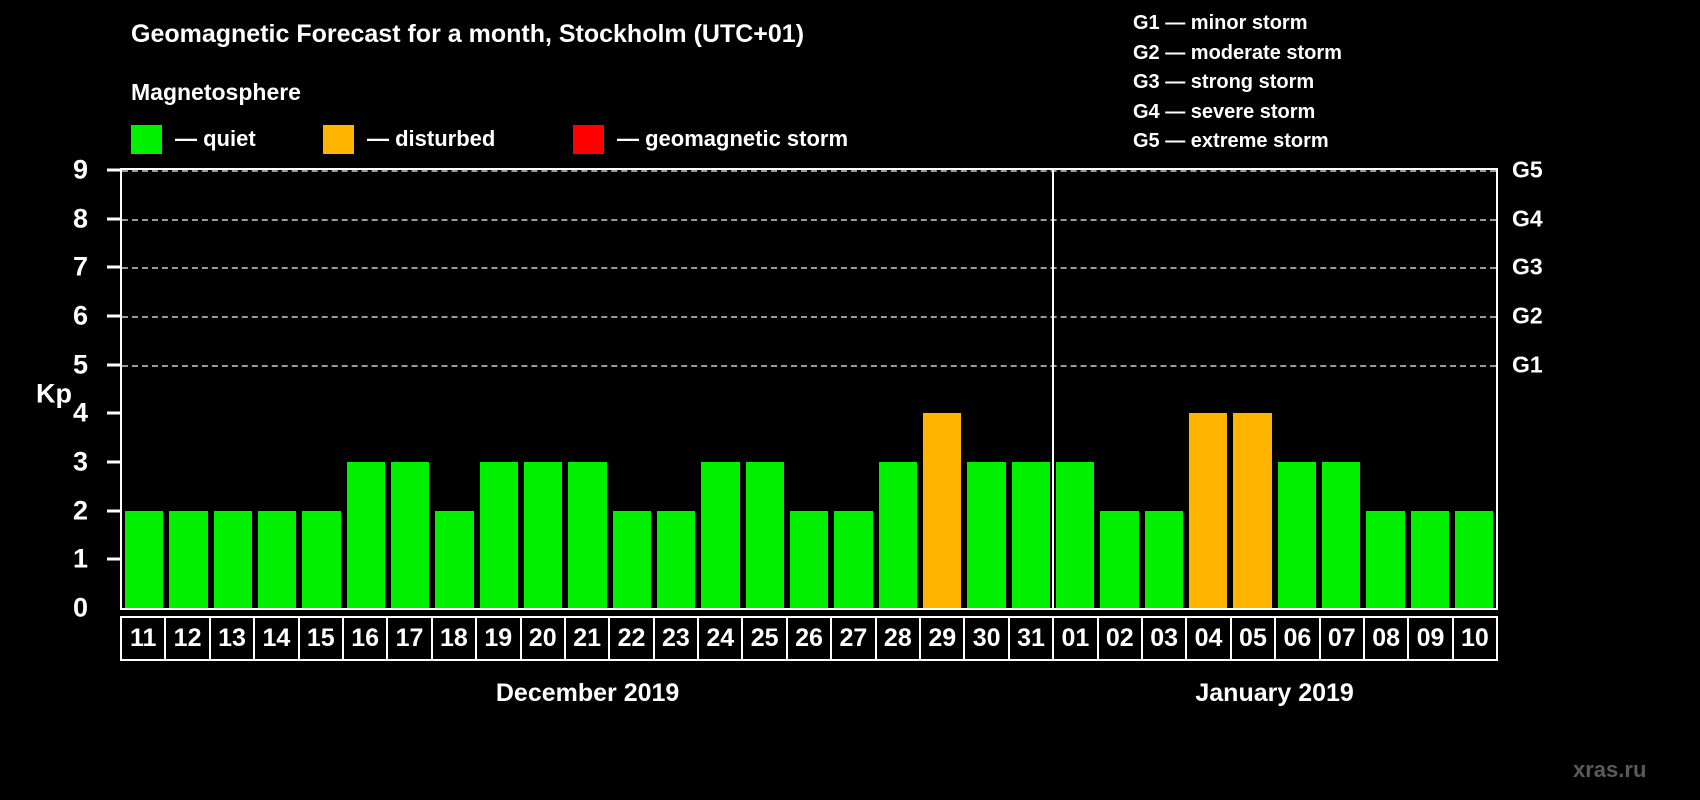  What do you see at coordinates (80, 218) in the screenshot?
I see `y-tick-label-8: 8` at bounding box center [80, 218].